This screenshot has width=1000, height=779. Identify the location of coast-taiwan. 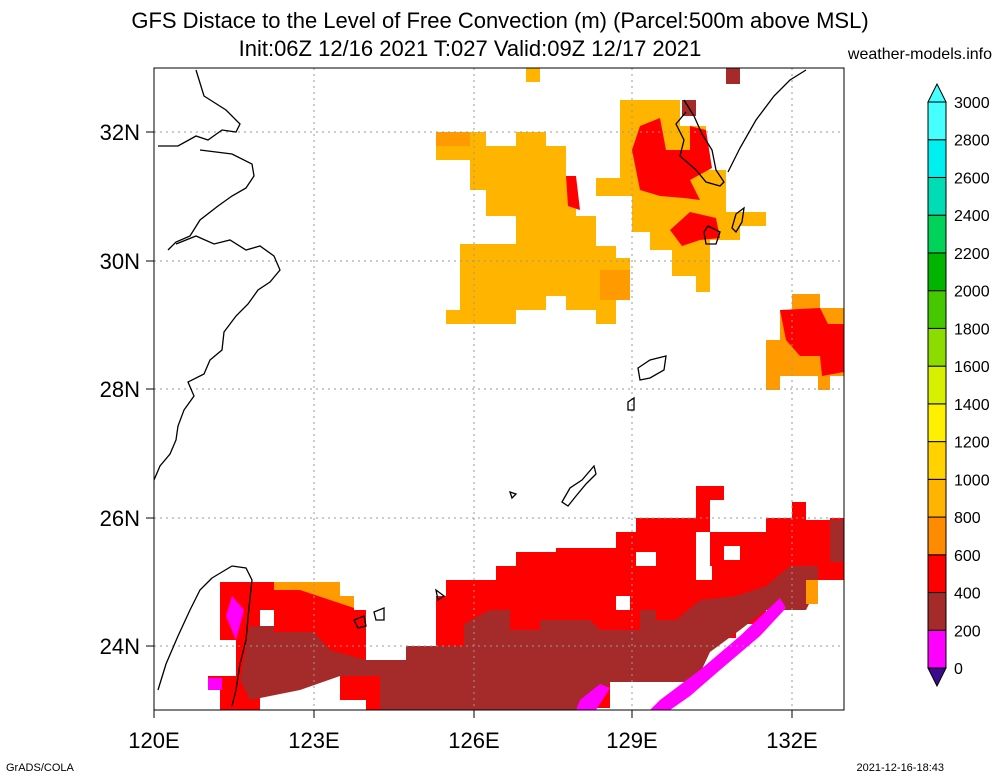
(205, 636).